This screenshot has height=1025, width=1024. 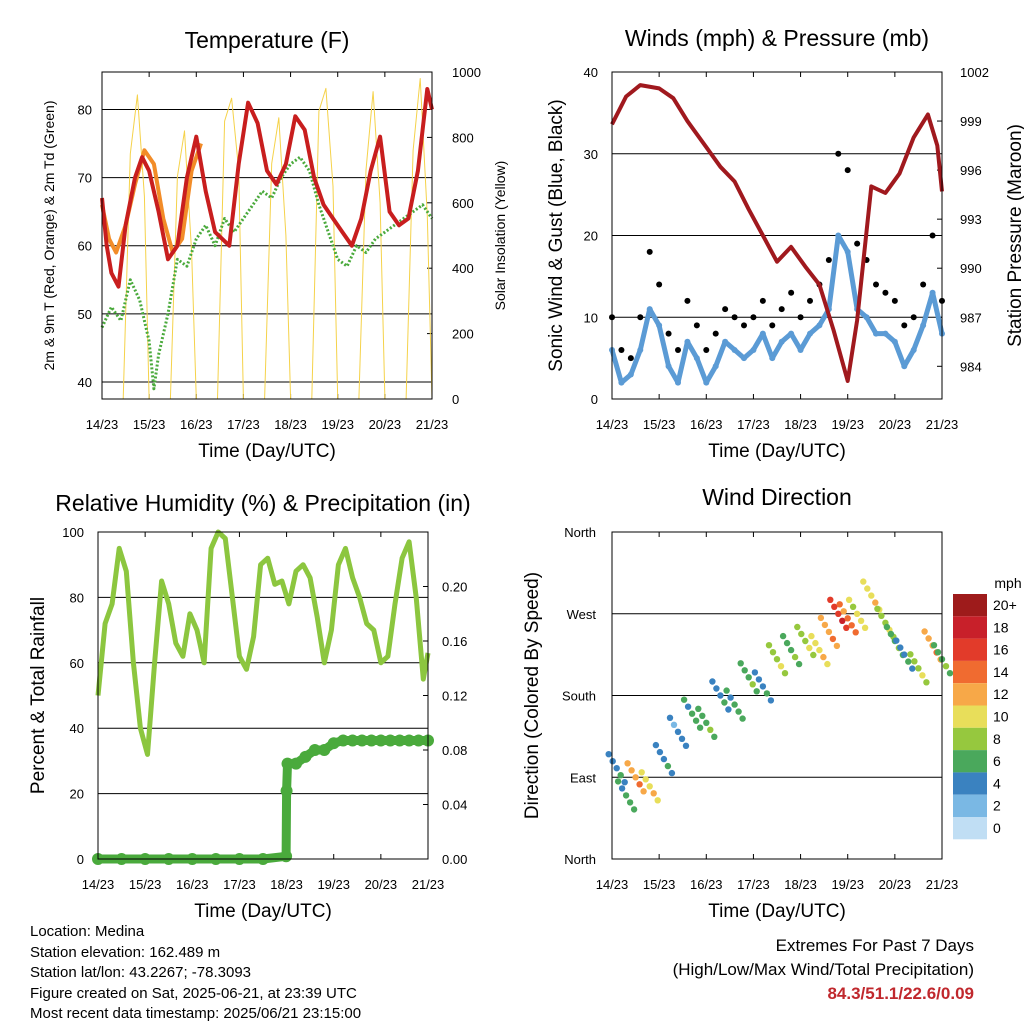 I want to click on x-tick-label: 15/23, so click(x=659, y=424).